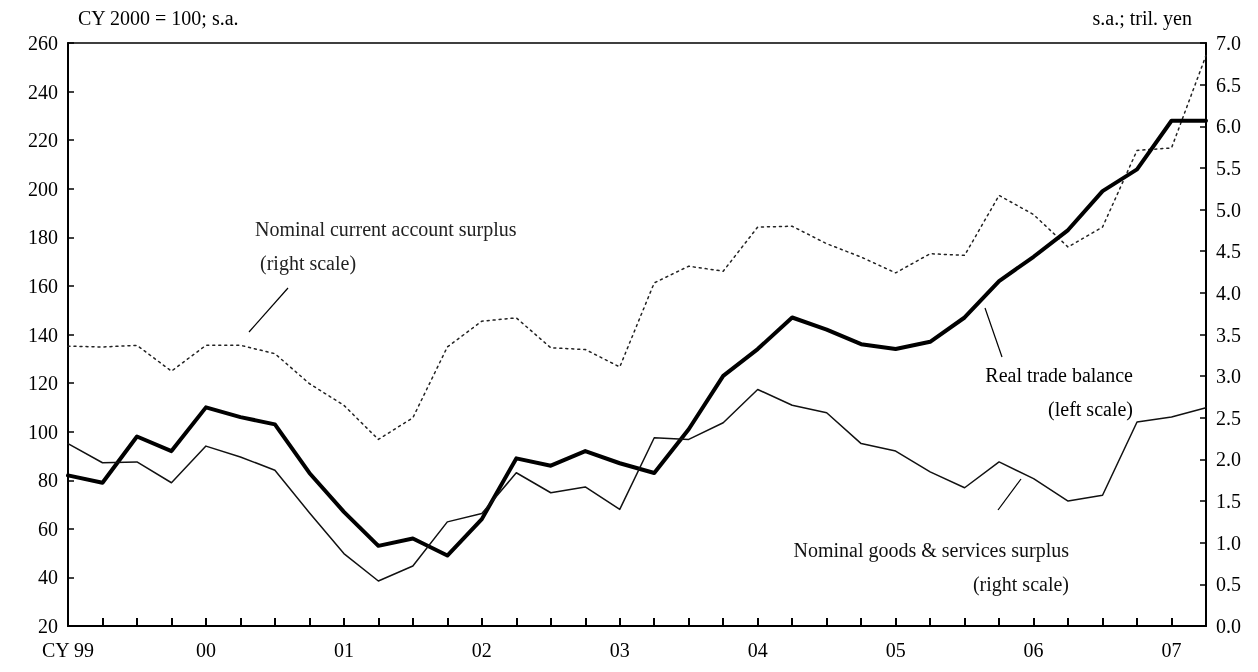 The image size is (1258, 672). What do you see at coordinates (1228, 417) in the screenshot?
I see `y2-tick-label: 2.5` at bounding box center [1228, 417].